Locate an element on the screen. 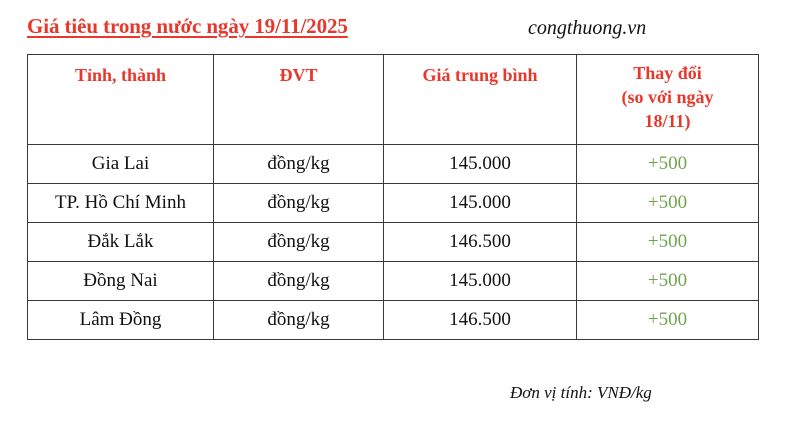 Image resolution: width=800 pixels, height=431 pixels. table-row: Đồng Nai đồng/kg 145.000 +500 is located at coordinates (393, 281).